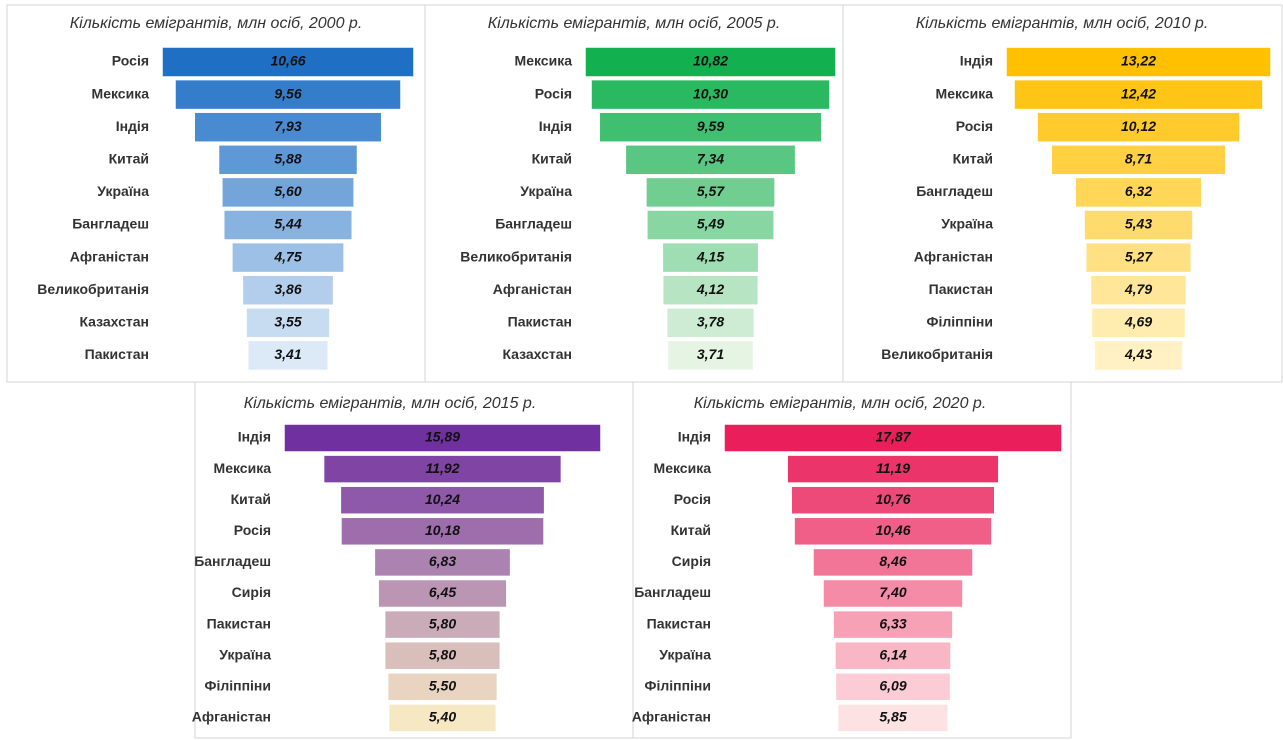 The width and height of the screenshot is (1283, 740). What do you see at coordinates (710, 322) in the screenshot?
I see `value-label: 3,78` at bounding box center [710, 322].